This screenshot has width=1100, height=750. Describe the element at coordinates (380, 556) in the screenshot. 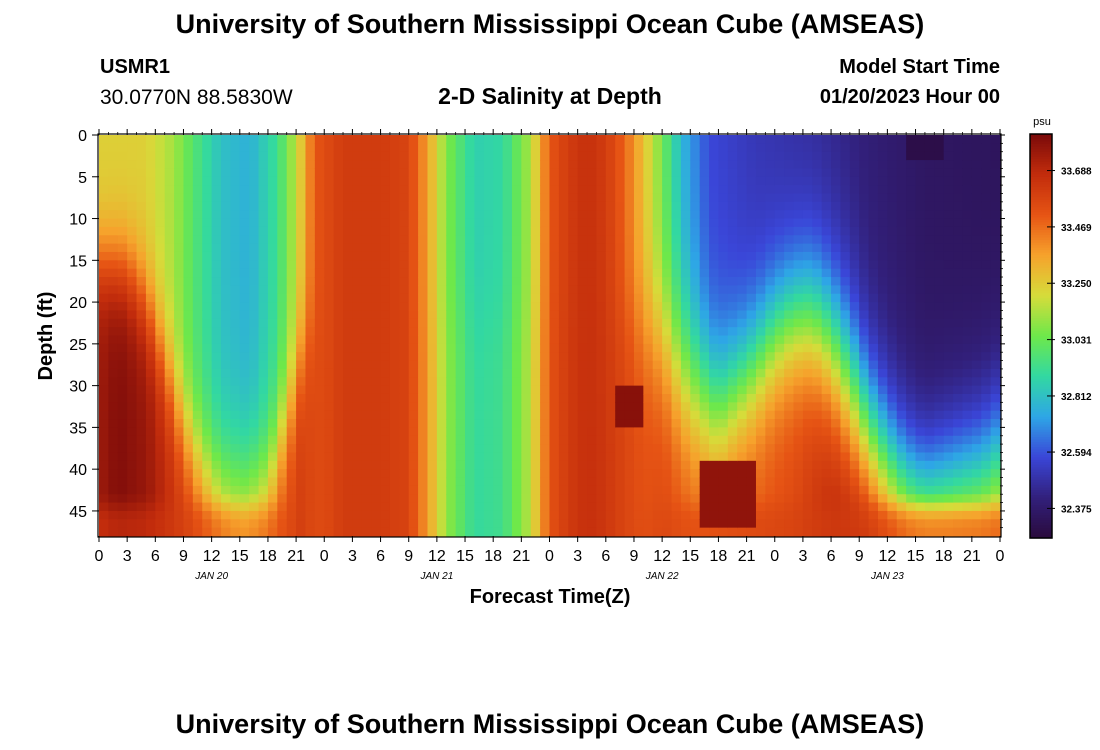

I see `x-tick-label: 6` at that location.